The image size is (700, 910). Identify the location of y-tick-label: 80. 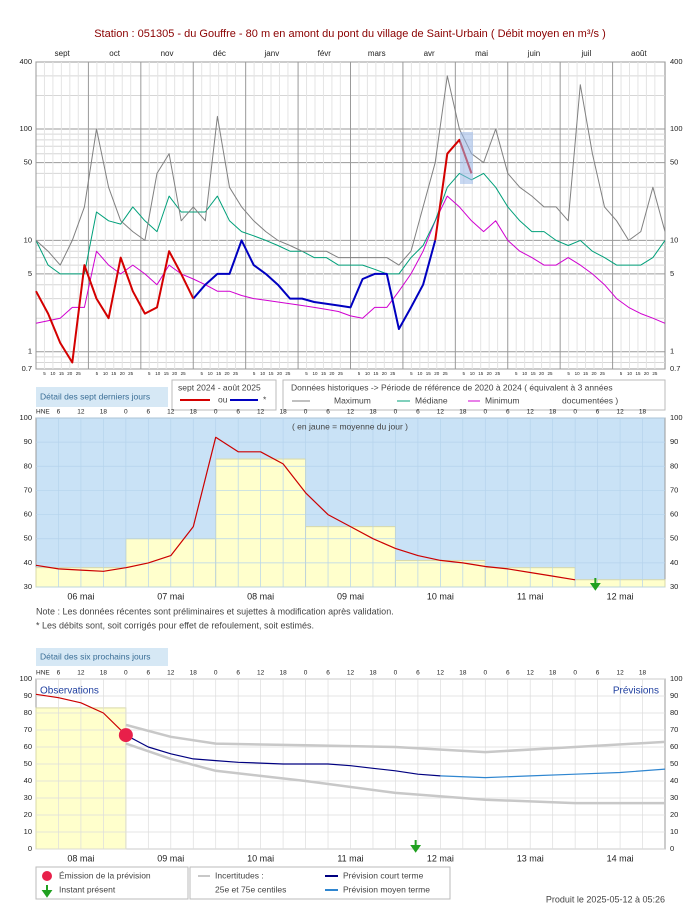
(674, 465).